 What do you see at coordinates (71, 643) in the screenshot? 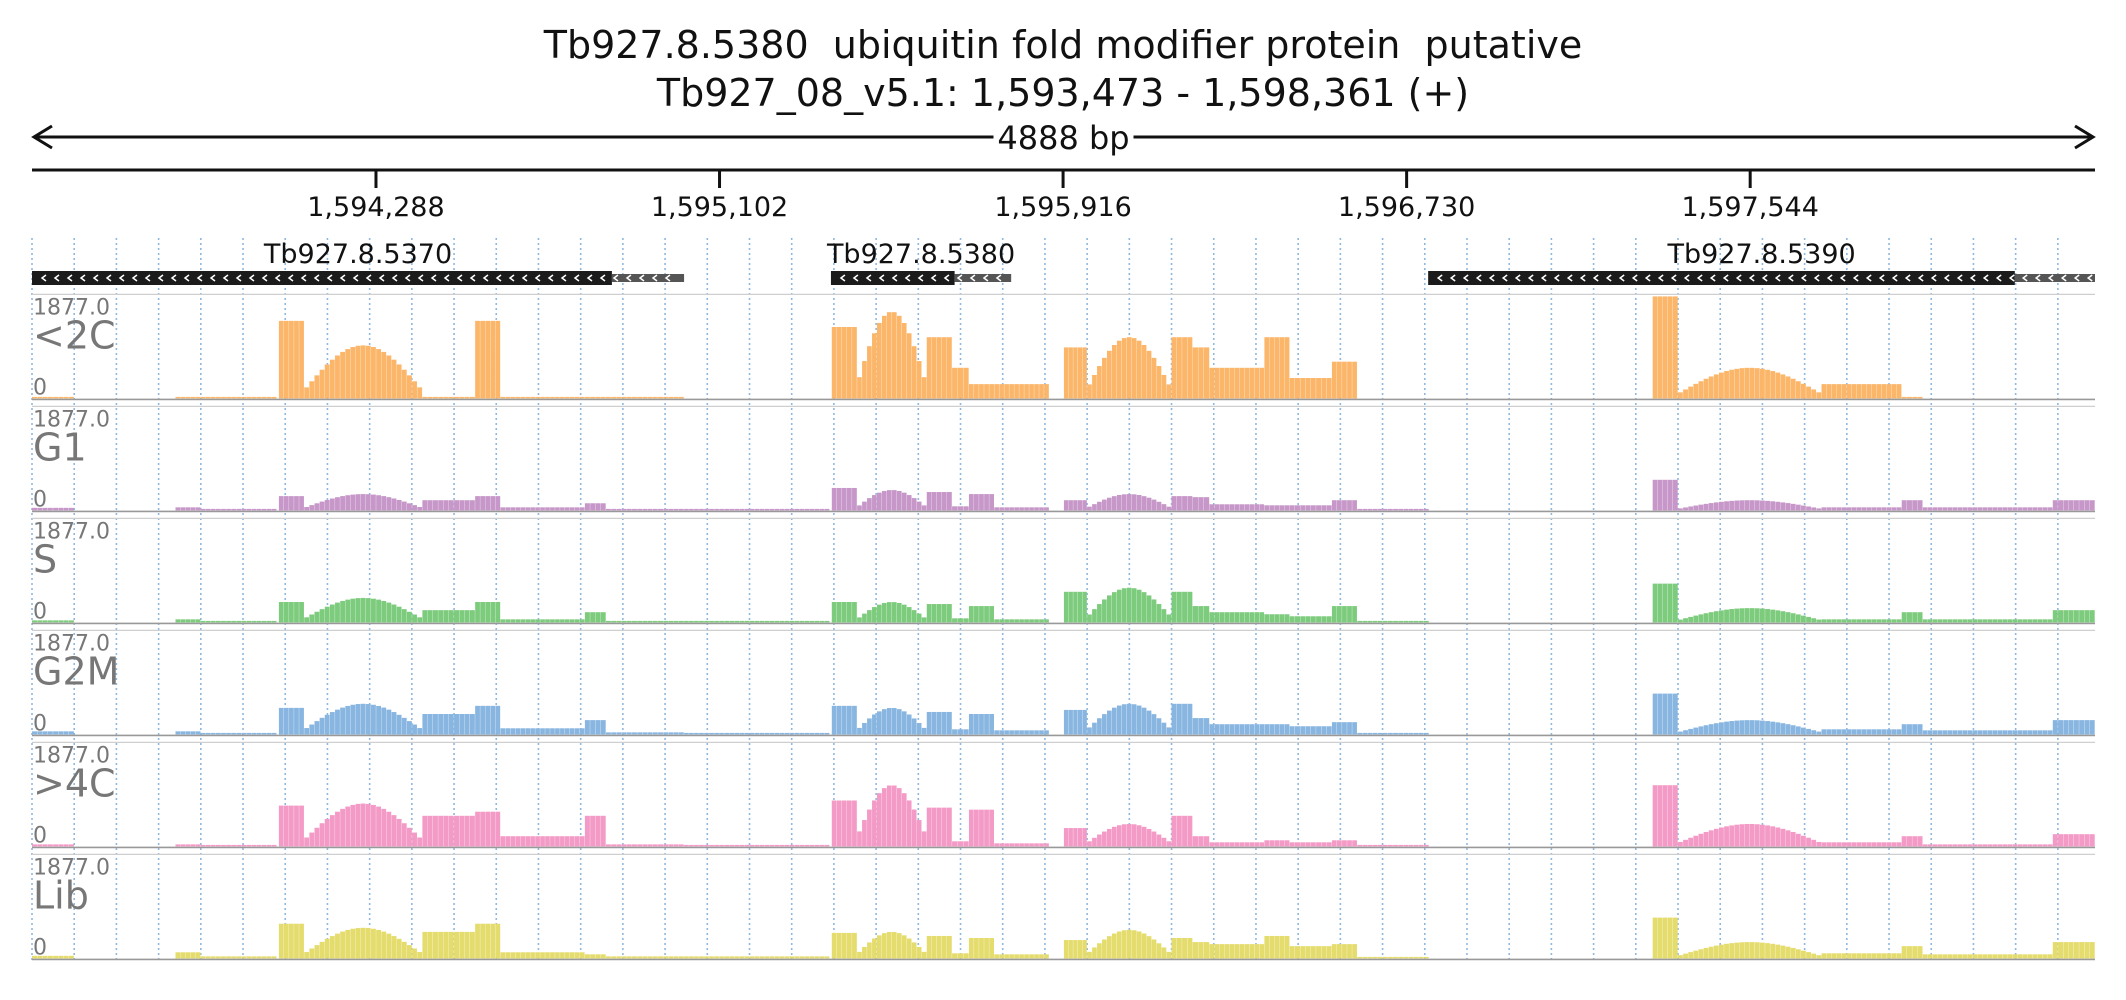
I see `track-max-label: 1877.0` at bounding box center [71, 643].